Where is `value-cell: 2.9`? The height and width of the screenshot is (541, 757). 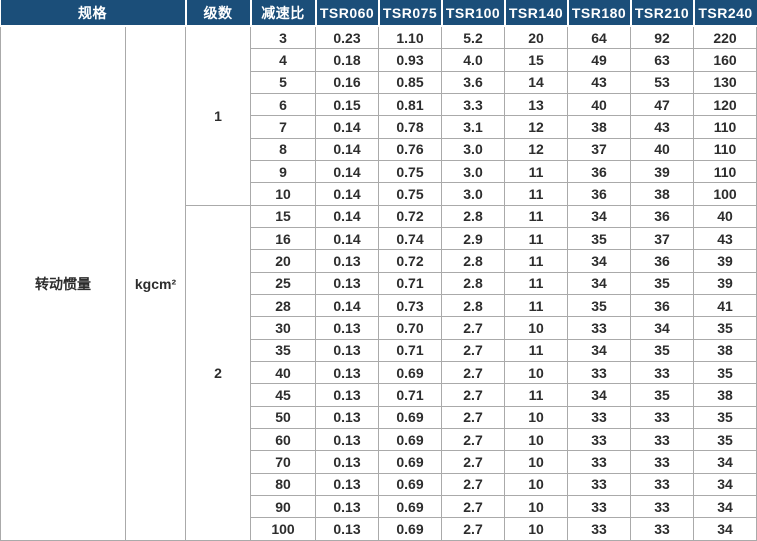
value-cell: 2.9 is located at coordinates (473, 239).